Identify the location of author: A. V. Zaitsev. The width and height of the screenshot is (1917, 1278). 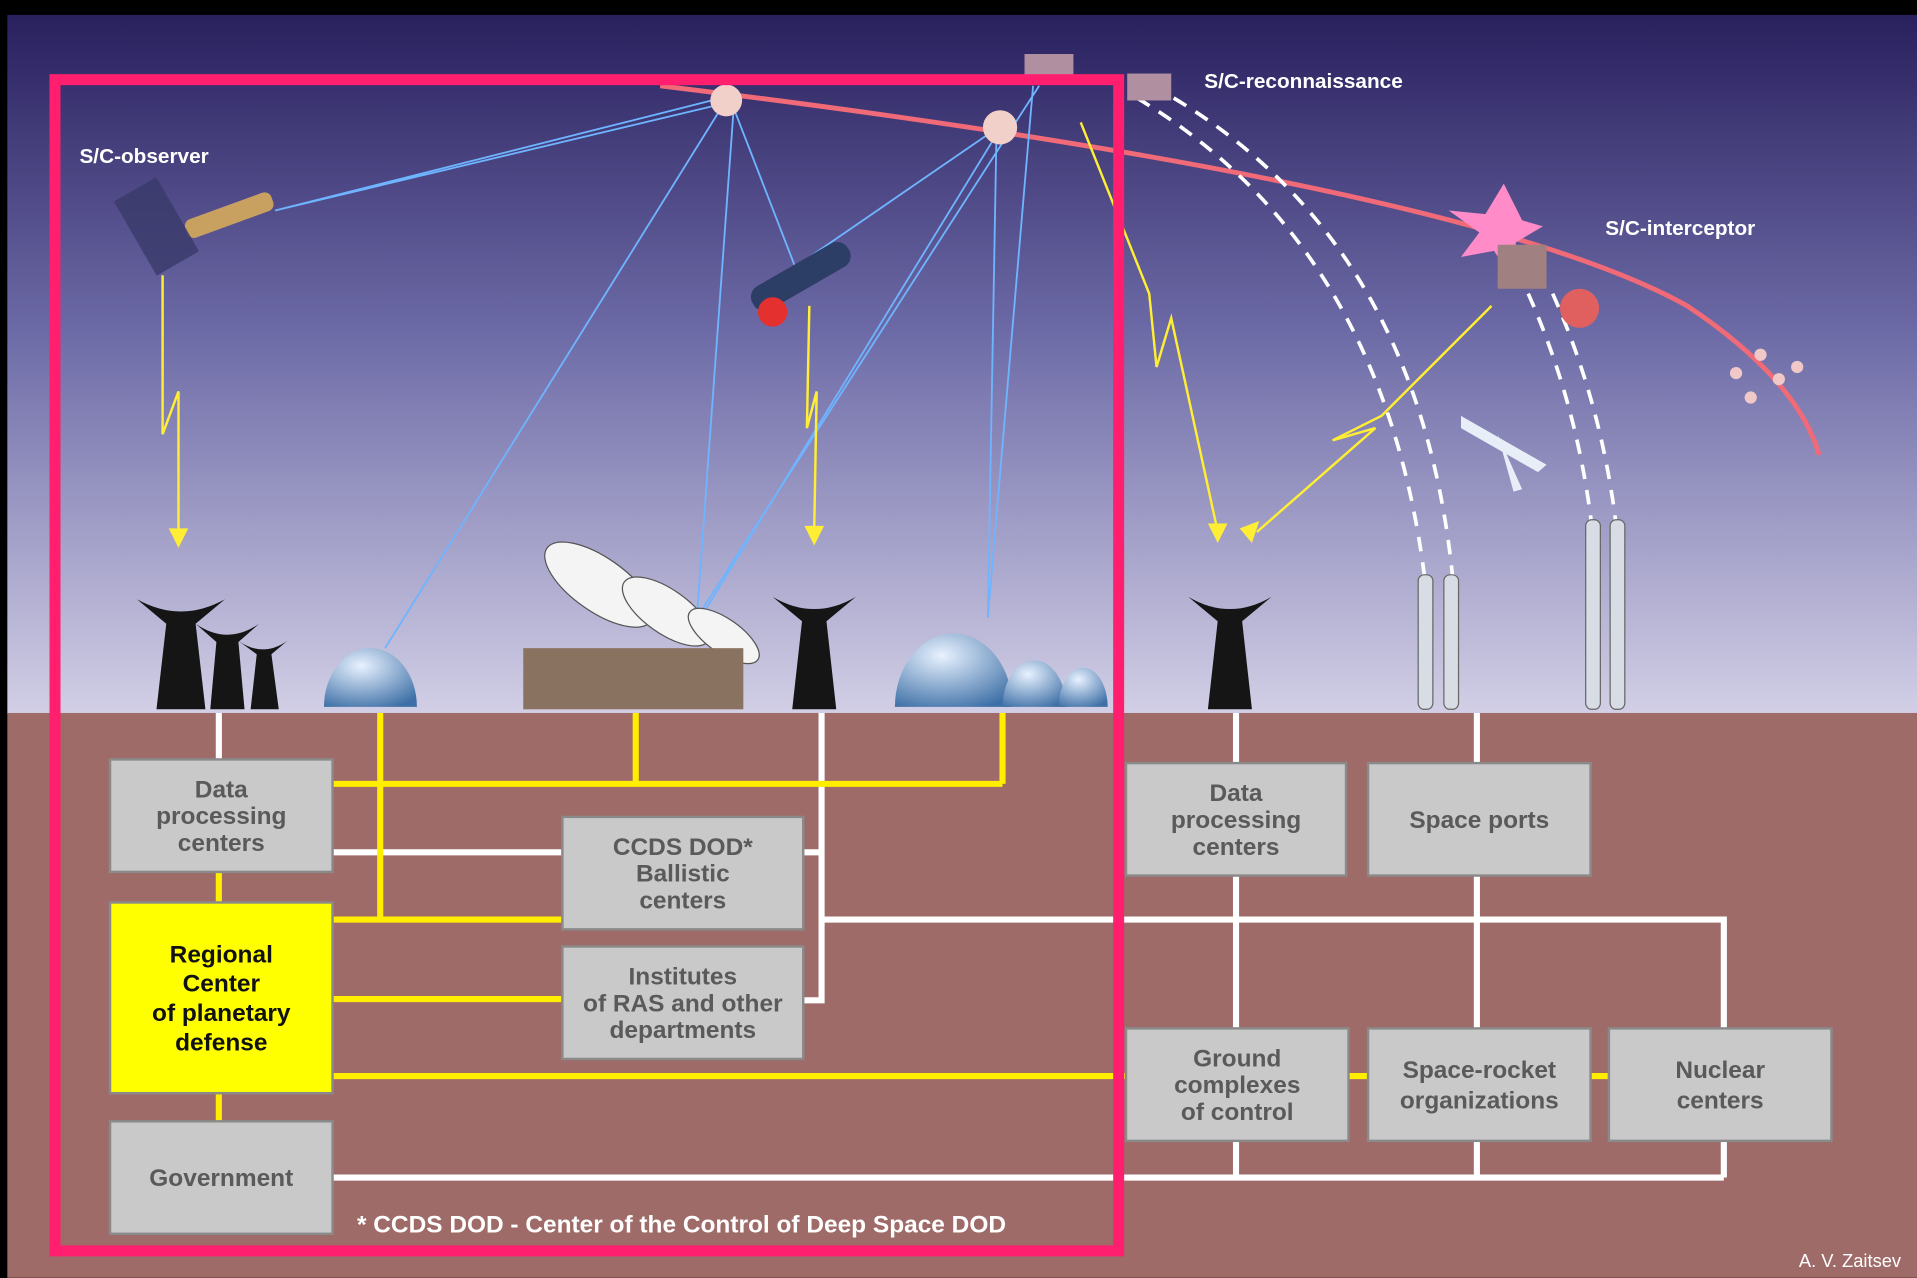
(1850, 1260).